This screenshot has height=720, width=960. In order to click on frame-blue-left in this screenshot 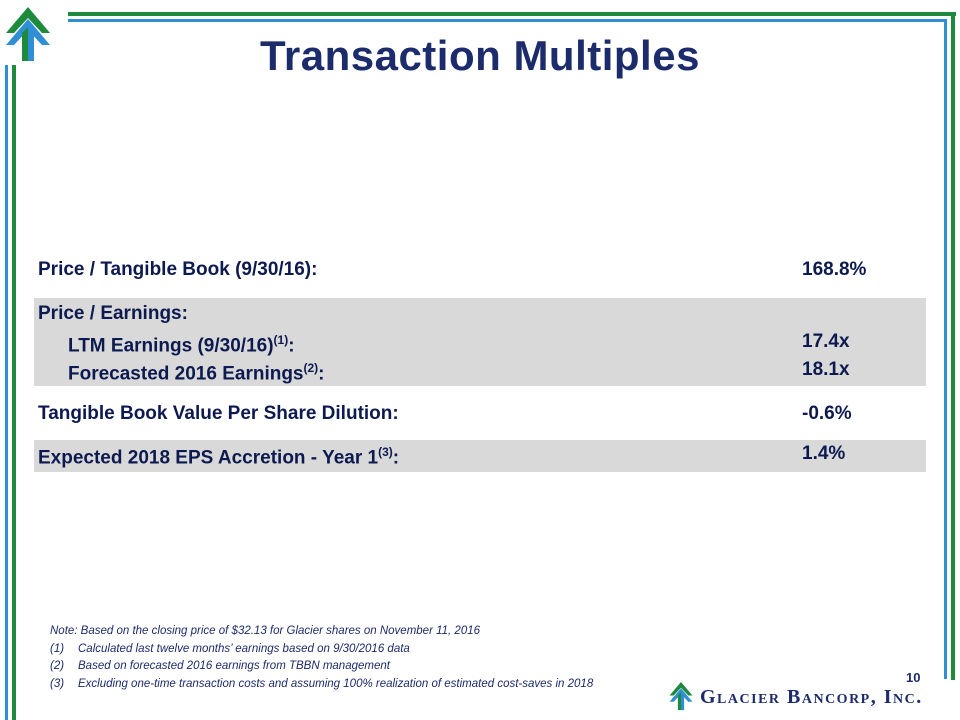, I will do `click(6, 392)`.